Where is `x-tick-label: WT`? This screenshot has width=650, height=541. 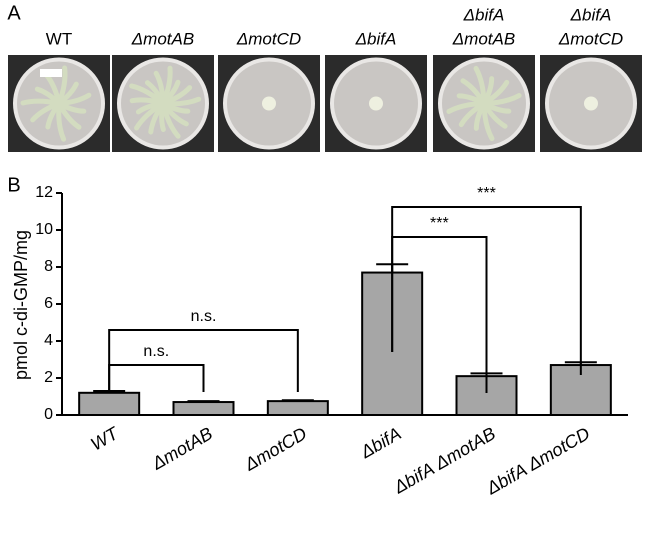 x-tick-label: WT is located at coordinates (105, 438).